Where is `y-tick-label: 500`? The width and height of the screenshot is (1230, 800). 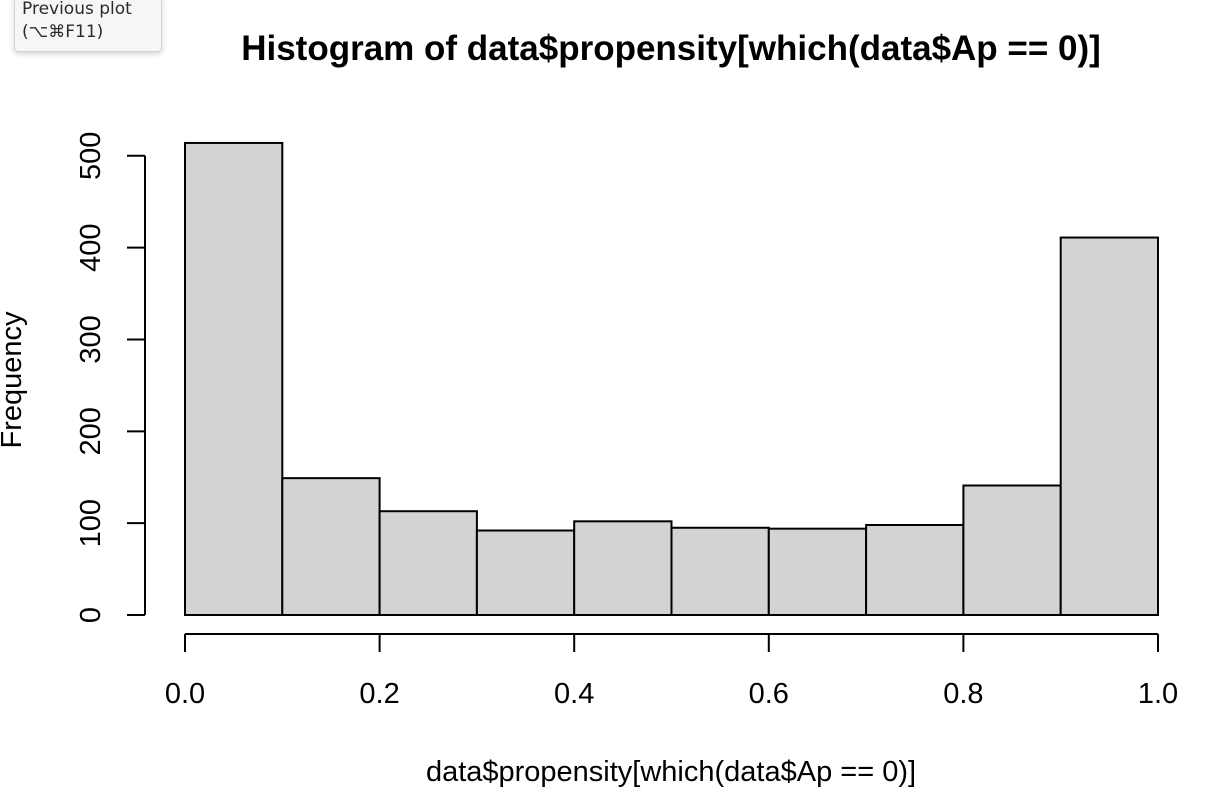 y-tick-label: 500 is located at coordinates (91, 156).